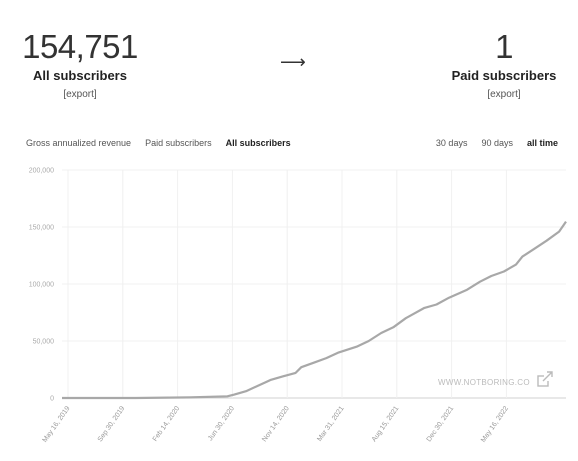 This screenshot has height=461, width=578. What do you see at coordinates (52, 399) in the screenshot?
I see `y-tick-label: 0` at bounding box center [52, 399].